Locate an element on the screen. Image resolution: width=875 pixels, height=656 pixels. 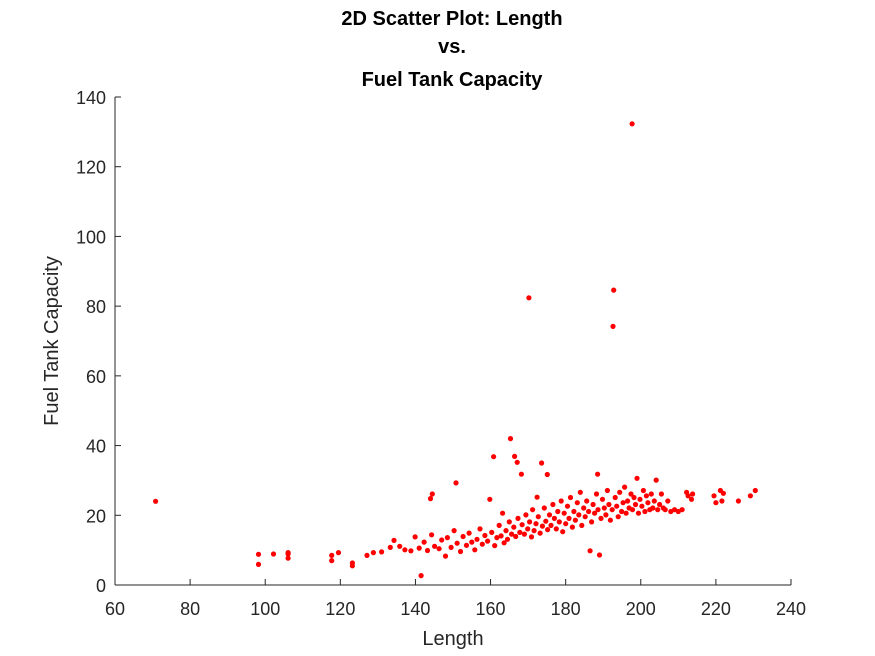
y-tick-label: 20 is located at coordinates (96, 516).